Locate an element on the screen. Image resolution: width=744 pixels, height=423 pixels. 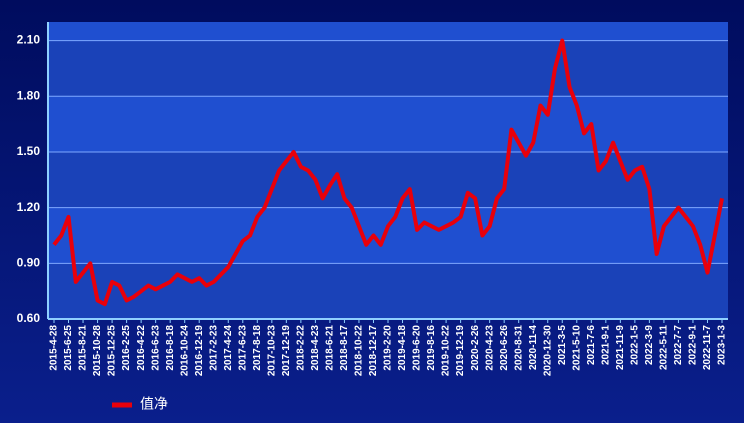
x-tick-label: 2018-12-17 is located at coordinates (373, 351).